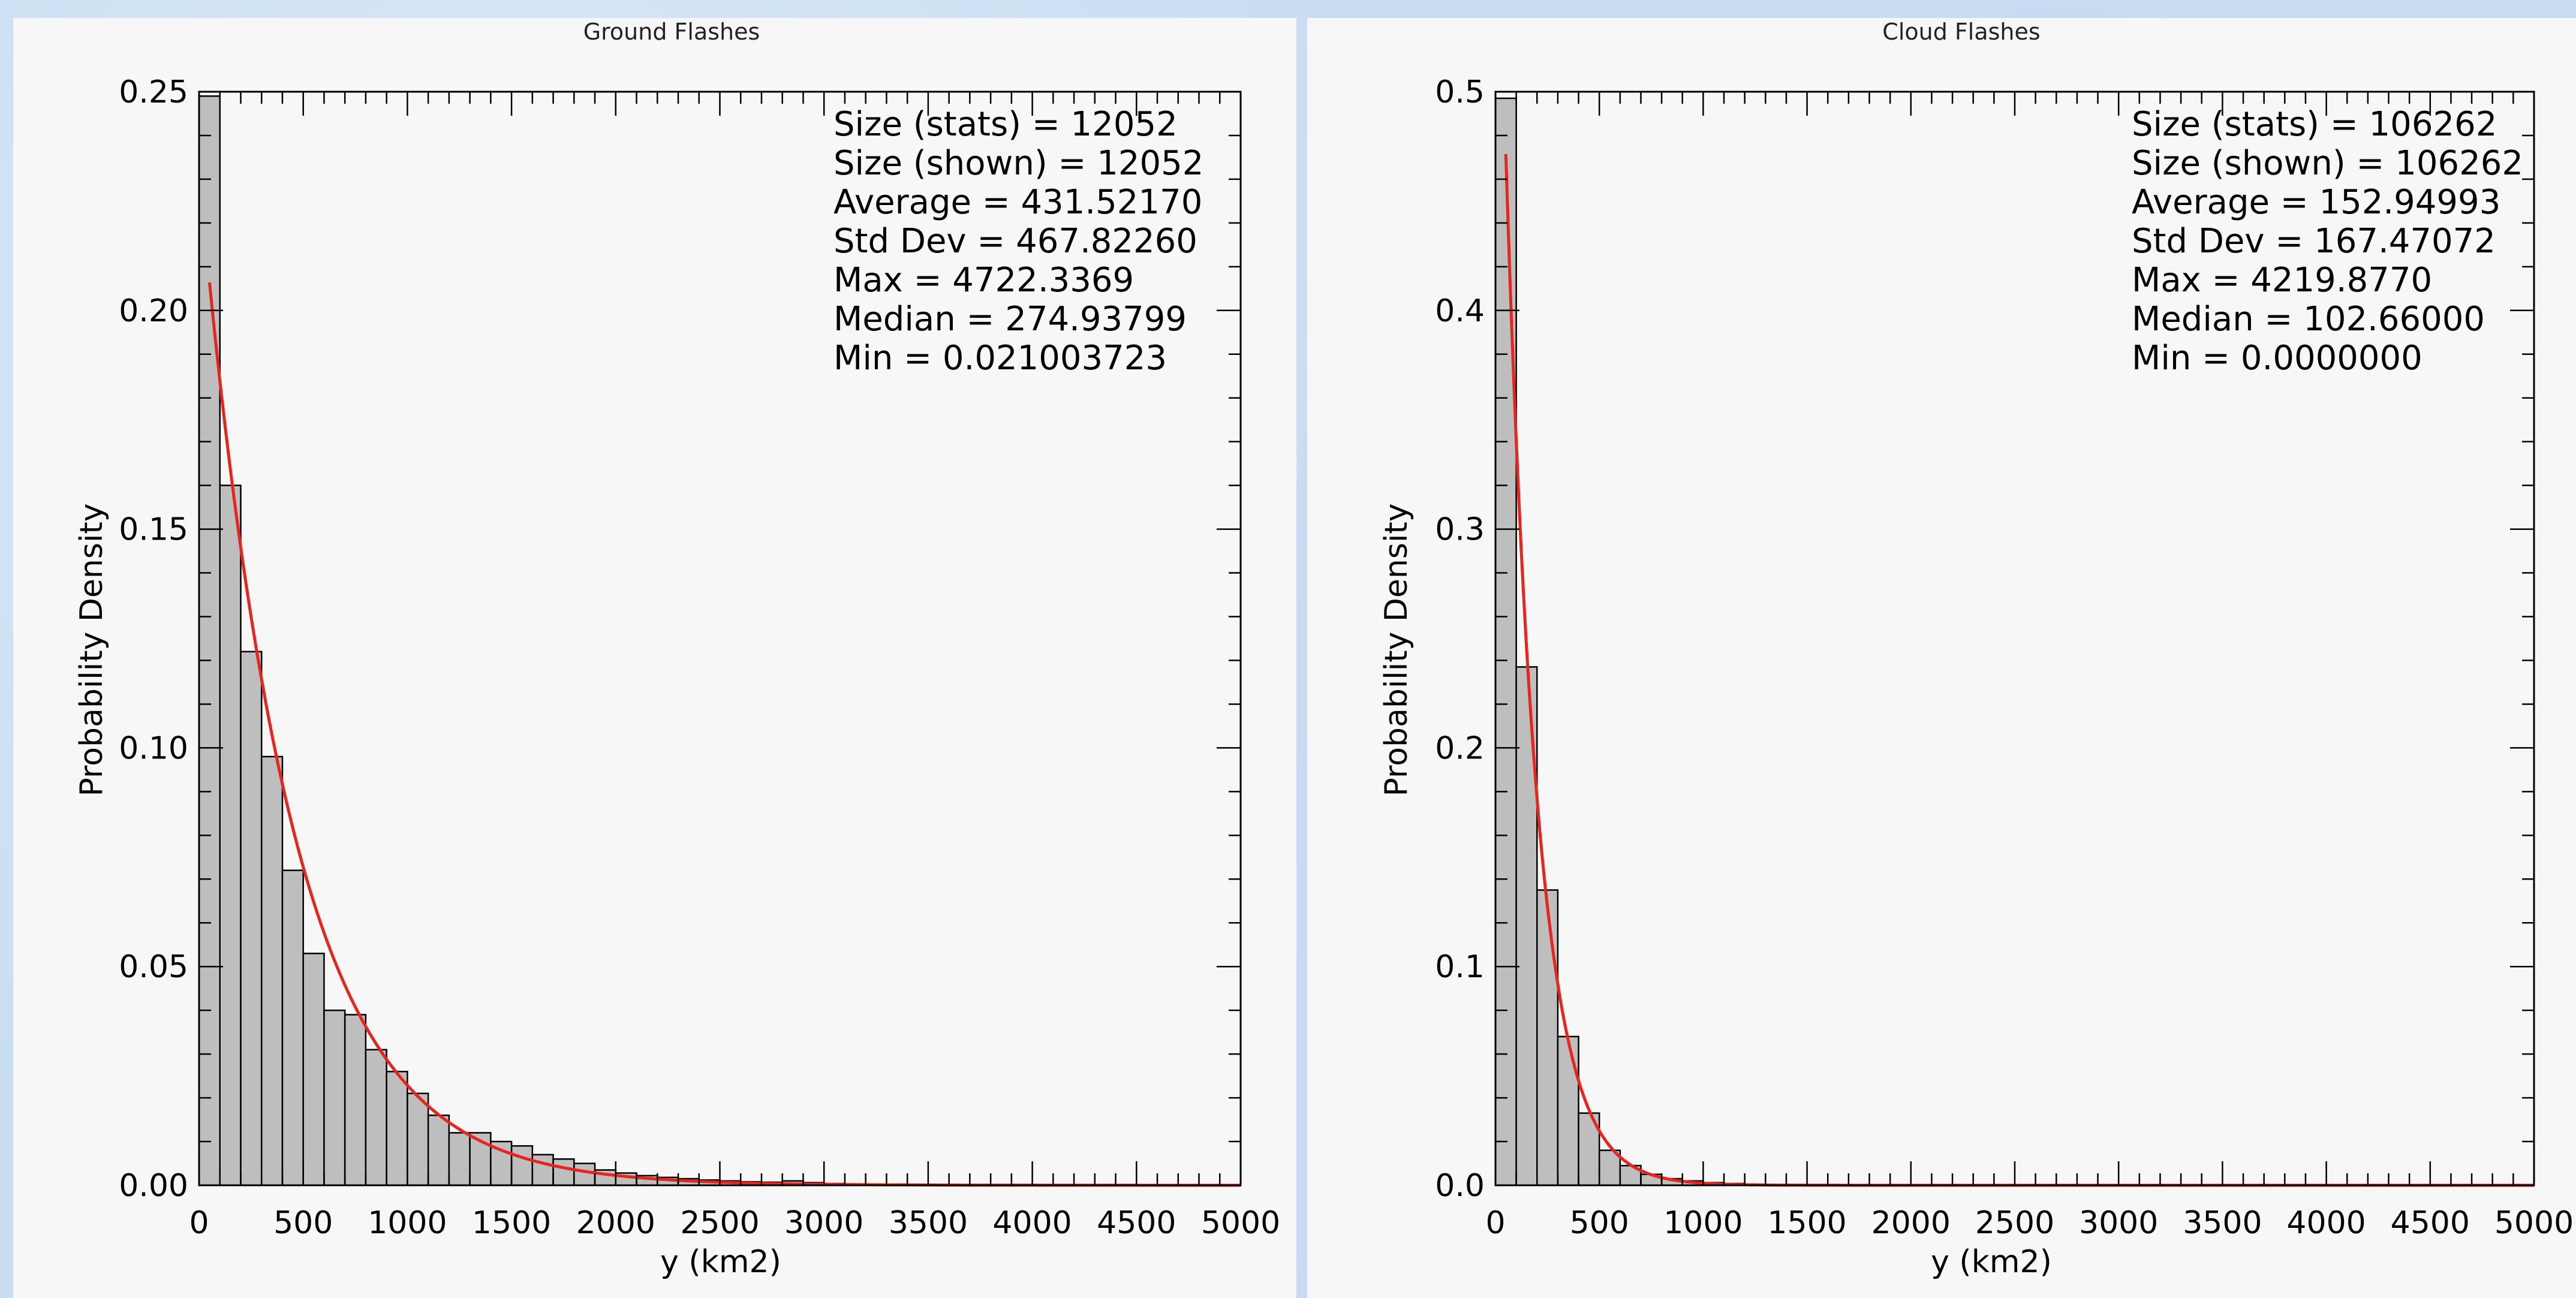  What do you see at coordinates (153, 92) in the screenshot?
I see `y-tick-label: 0.25` at bounding box center [153, 92].